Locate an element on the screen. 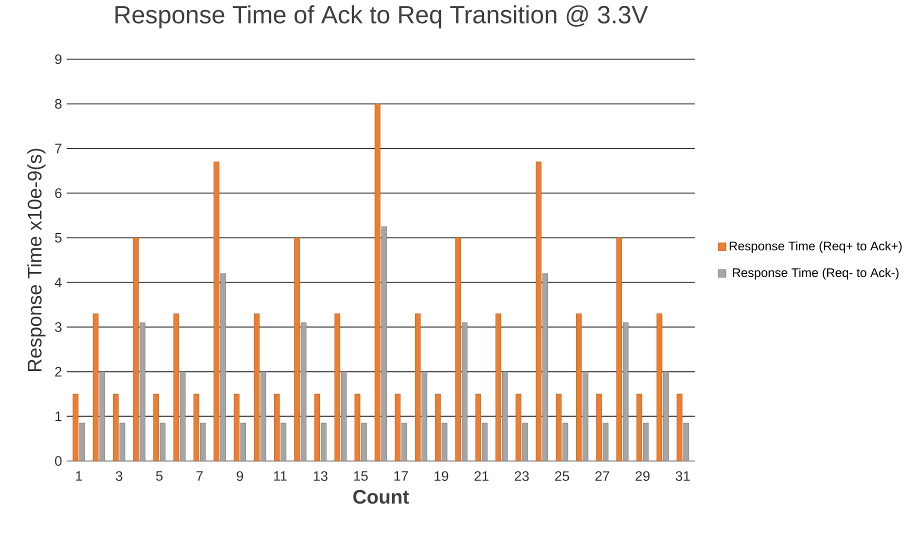  chart-title: Response Time of Ack to Req Transition @ 3.3V is located at coordinates (381, 16).